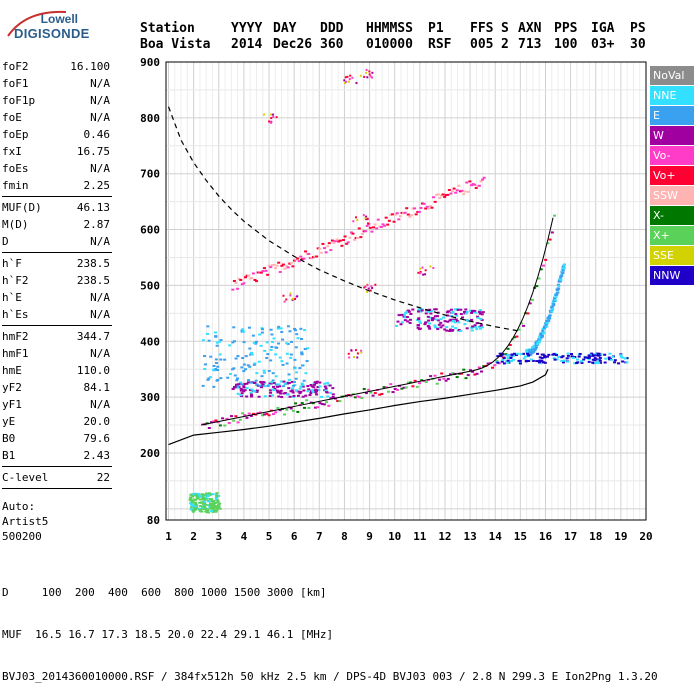 The height and width of the screenshot is (698, 700). What do you see at coordinates (57, 252) in the screenshot?
I see `param-separator` at bounding box center [57, 252].